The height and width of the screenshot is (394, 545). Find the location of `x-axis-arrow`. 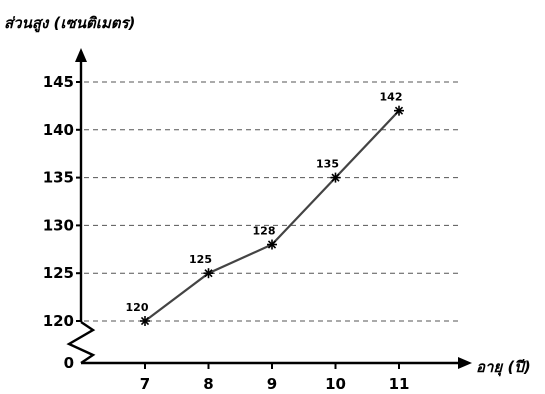

x-axis-arrow is located at coordinates (465, 363).